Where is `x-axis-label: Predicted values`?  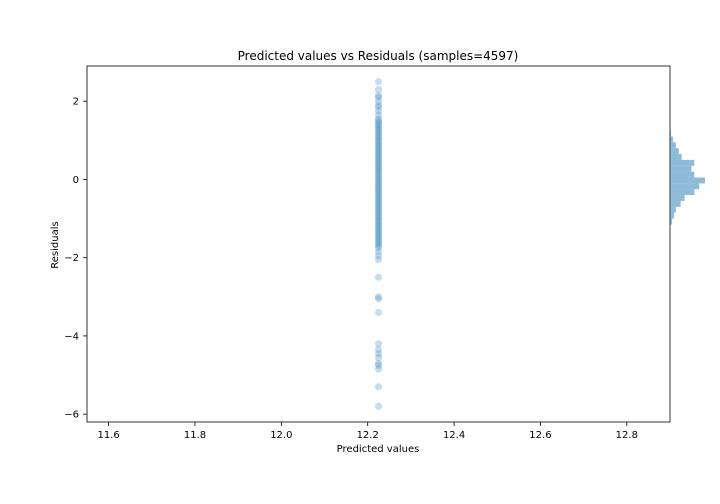
x-axis-label: Predicted values is located at coordinates (378, 449).